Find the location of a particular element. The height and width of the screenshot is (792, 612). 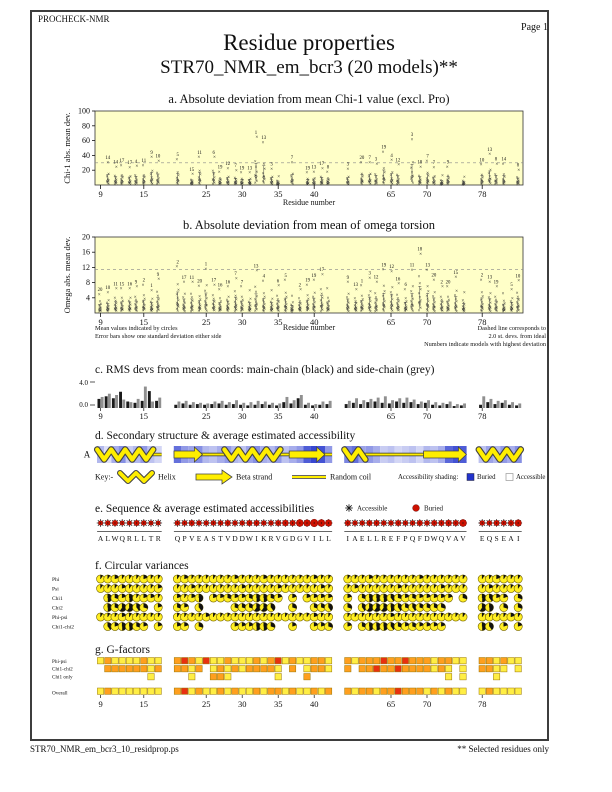

svg-text: S is located at coordinates (497, 538).